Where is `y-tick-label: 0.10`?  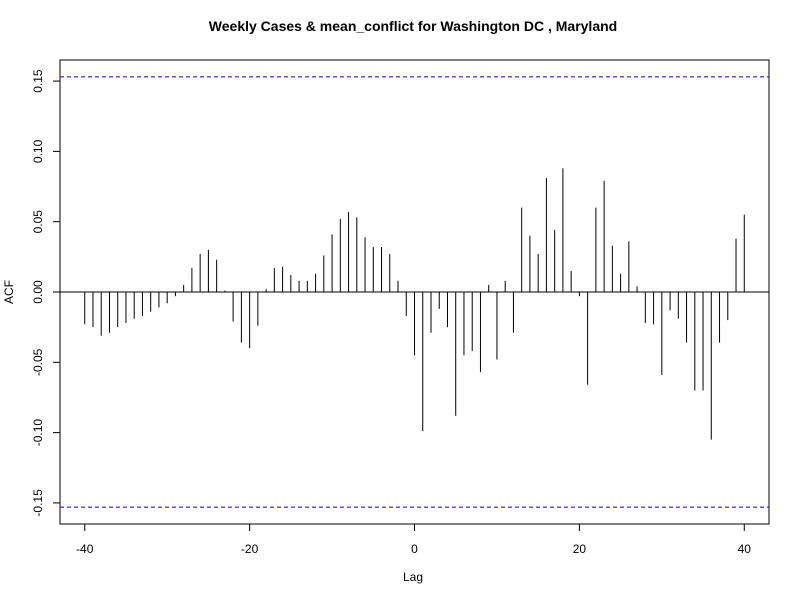 y-tick-label: 0.10 is located at coordinates (38, 151).